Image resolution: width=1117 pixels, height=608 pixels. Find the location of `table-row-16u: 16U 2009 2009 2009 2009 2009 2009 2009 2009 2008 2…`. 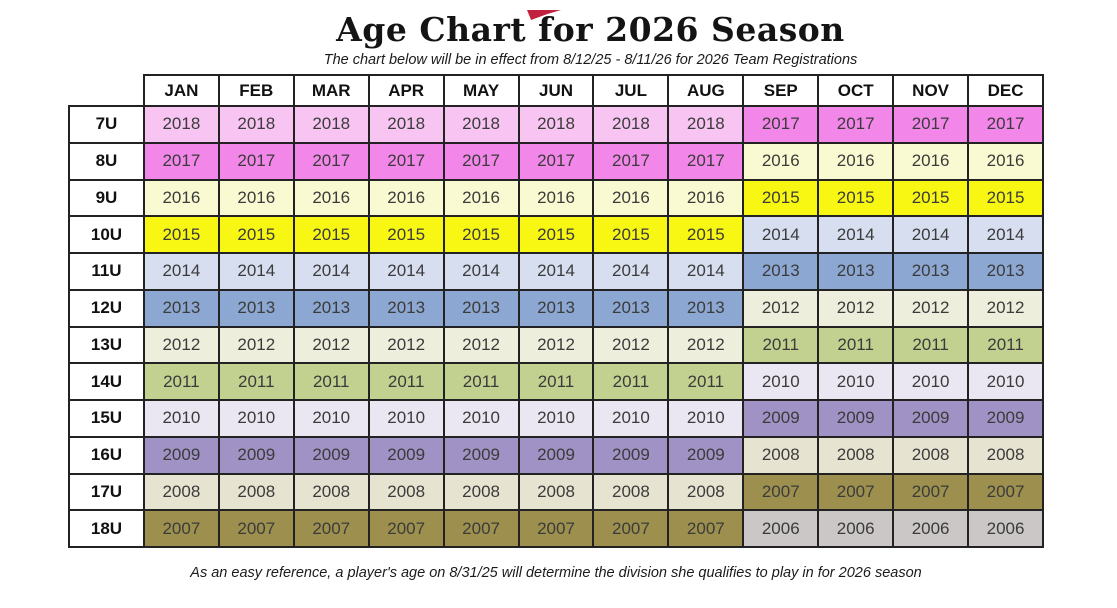

table-row-16u: 16U 2009 2009 2009 2009 2009 2009 2009 2009 2008 2… is located at coordinates (556, 455).